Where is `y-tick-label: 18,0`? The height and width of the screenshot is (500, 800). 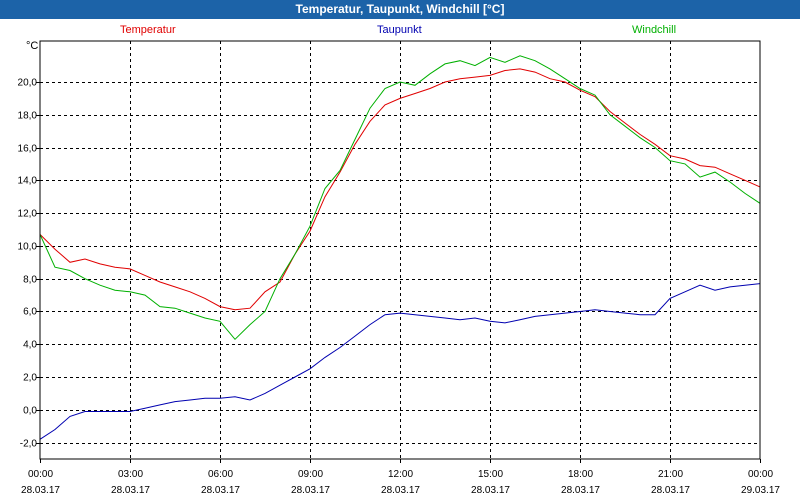 y-tick-label: 18,0 is located at coordinates (28, 116).